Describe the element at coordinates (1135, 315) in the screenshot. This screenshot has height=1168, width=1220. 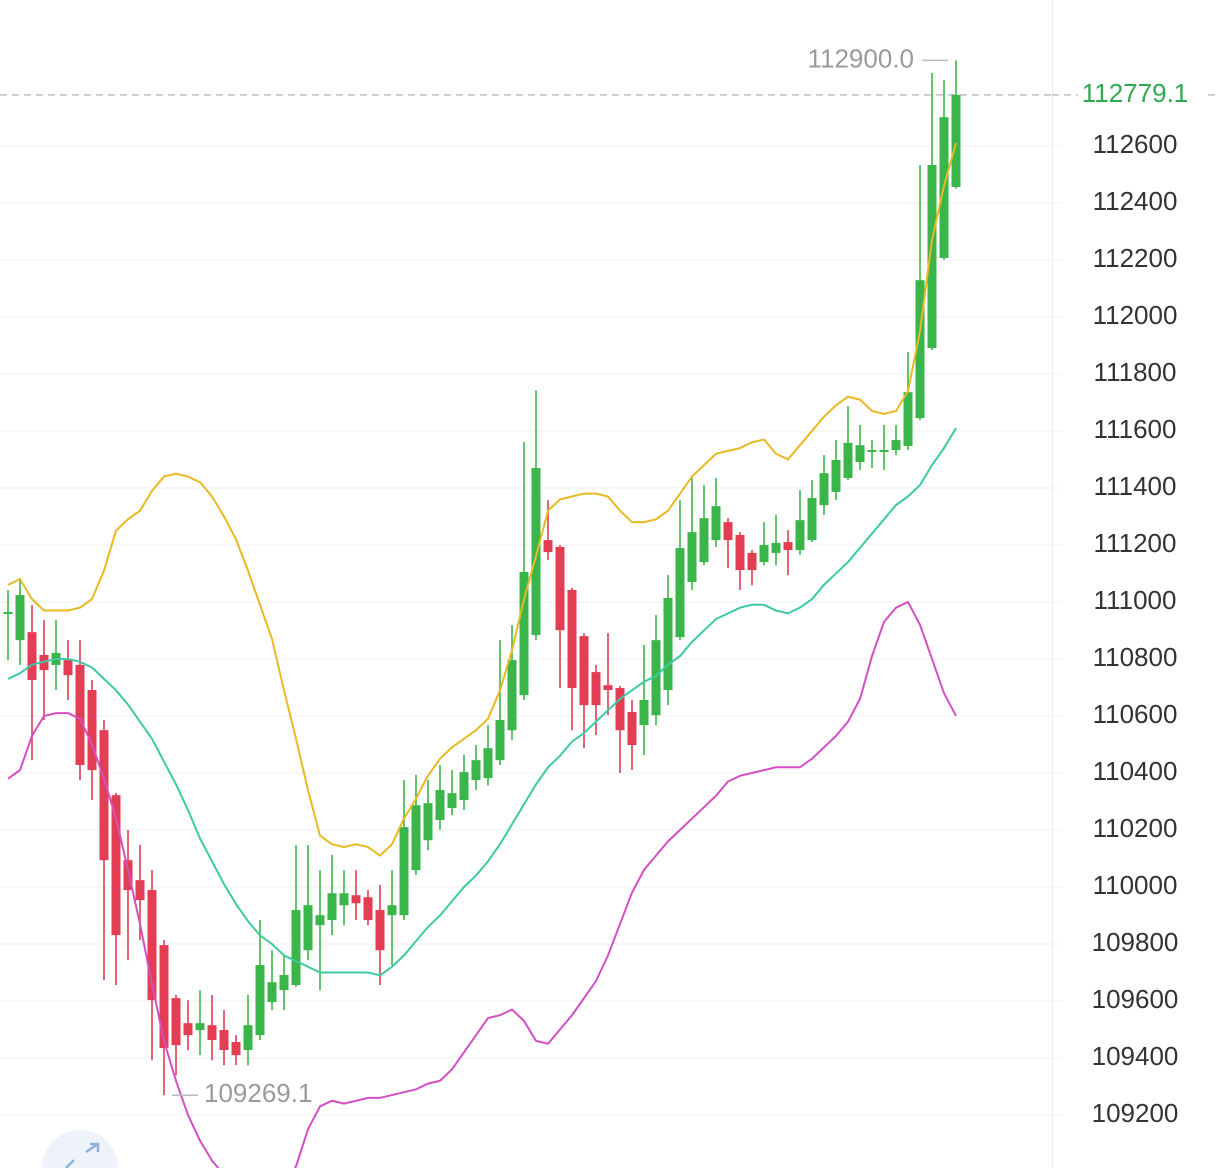
I see `y-tick-label: 112000` at that location.